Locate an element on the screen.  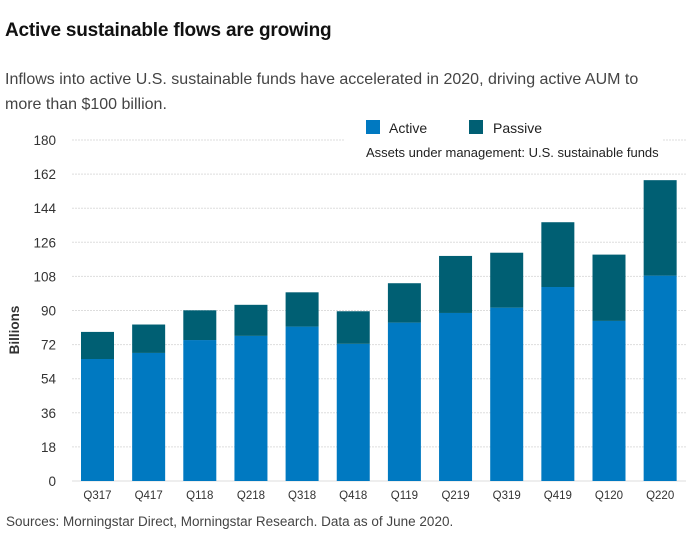
x-tick-label: Q220 is located at coordinates (660, 496).